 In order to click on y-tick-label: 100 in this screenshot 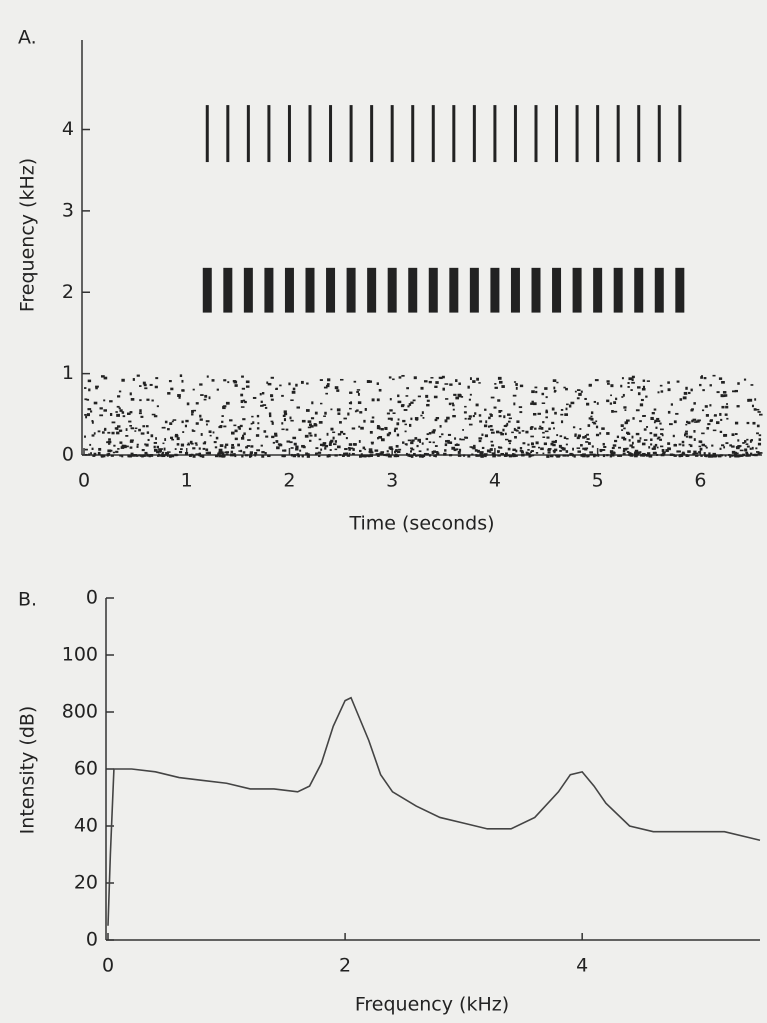, I will do `click(80, 655)`.